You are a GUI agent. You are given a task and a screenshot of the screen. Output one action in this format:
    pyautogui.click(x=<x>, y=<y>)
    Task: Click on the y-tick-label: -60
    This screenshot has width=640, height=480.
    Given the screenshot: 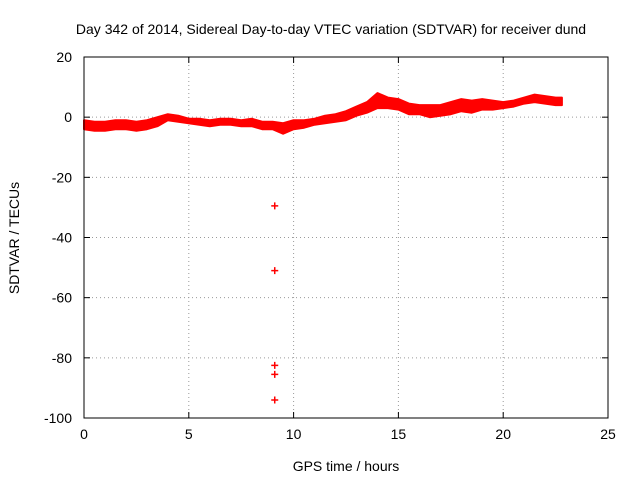 What is the action you would take?
    pyautogui.click(x=62, y=298)
    